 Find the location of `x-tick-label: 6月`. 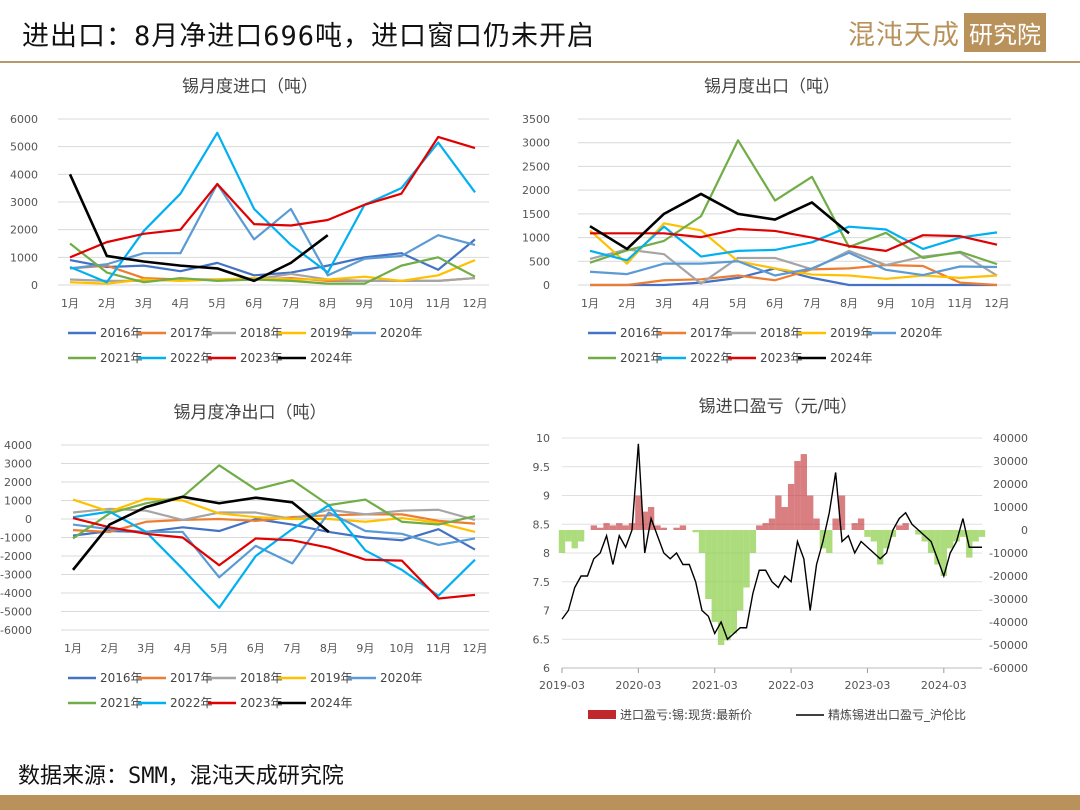

x-tick-label: 6月 is located at coordinates (256, 648).